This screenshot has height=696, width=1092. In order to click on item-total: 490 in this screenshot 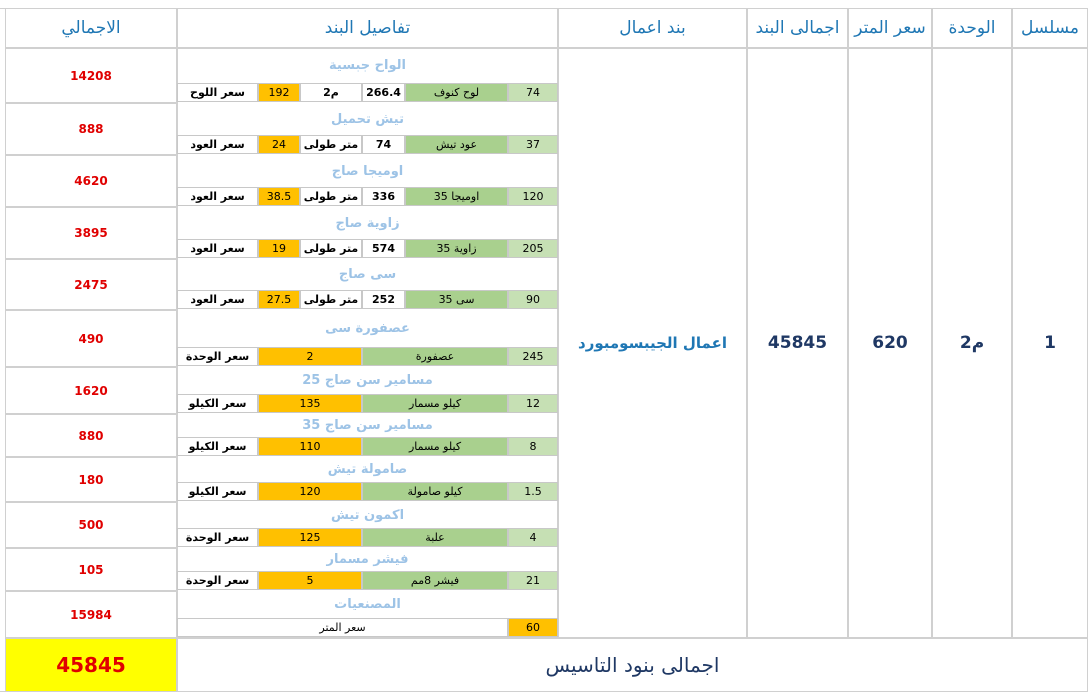, I will do `click(91, 338)`.